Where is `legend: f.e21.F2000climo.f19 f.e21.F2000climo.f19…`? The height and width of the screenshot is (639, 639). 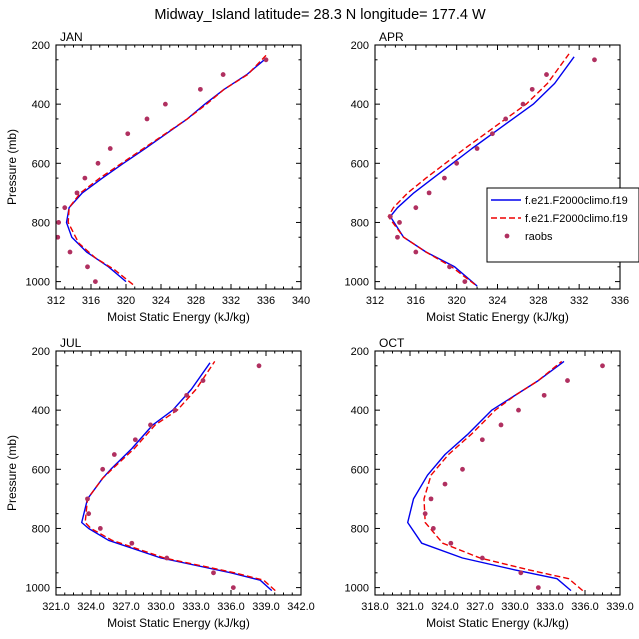 legend: f.e21.F2000climo.f19 f.e21.F2000climo.f19… is located at coordinates (562, 225).